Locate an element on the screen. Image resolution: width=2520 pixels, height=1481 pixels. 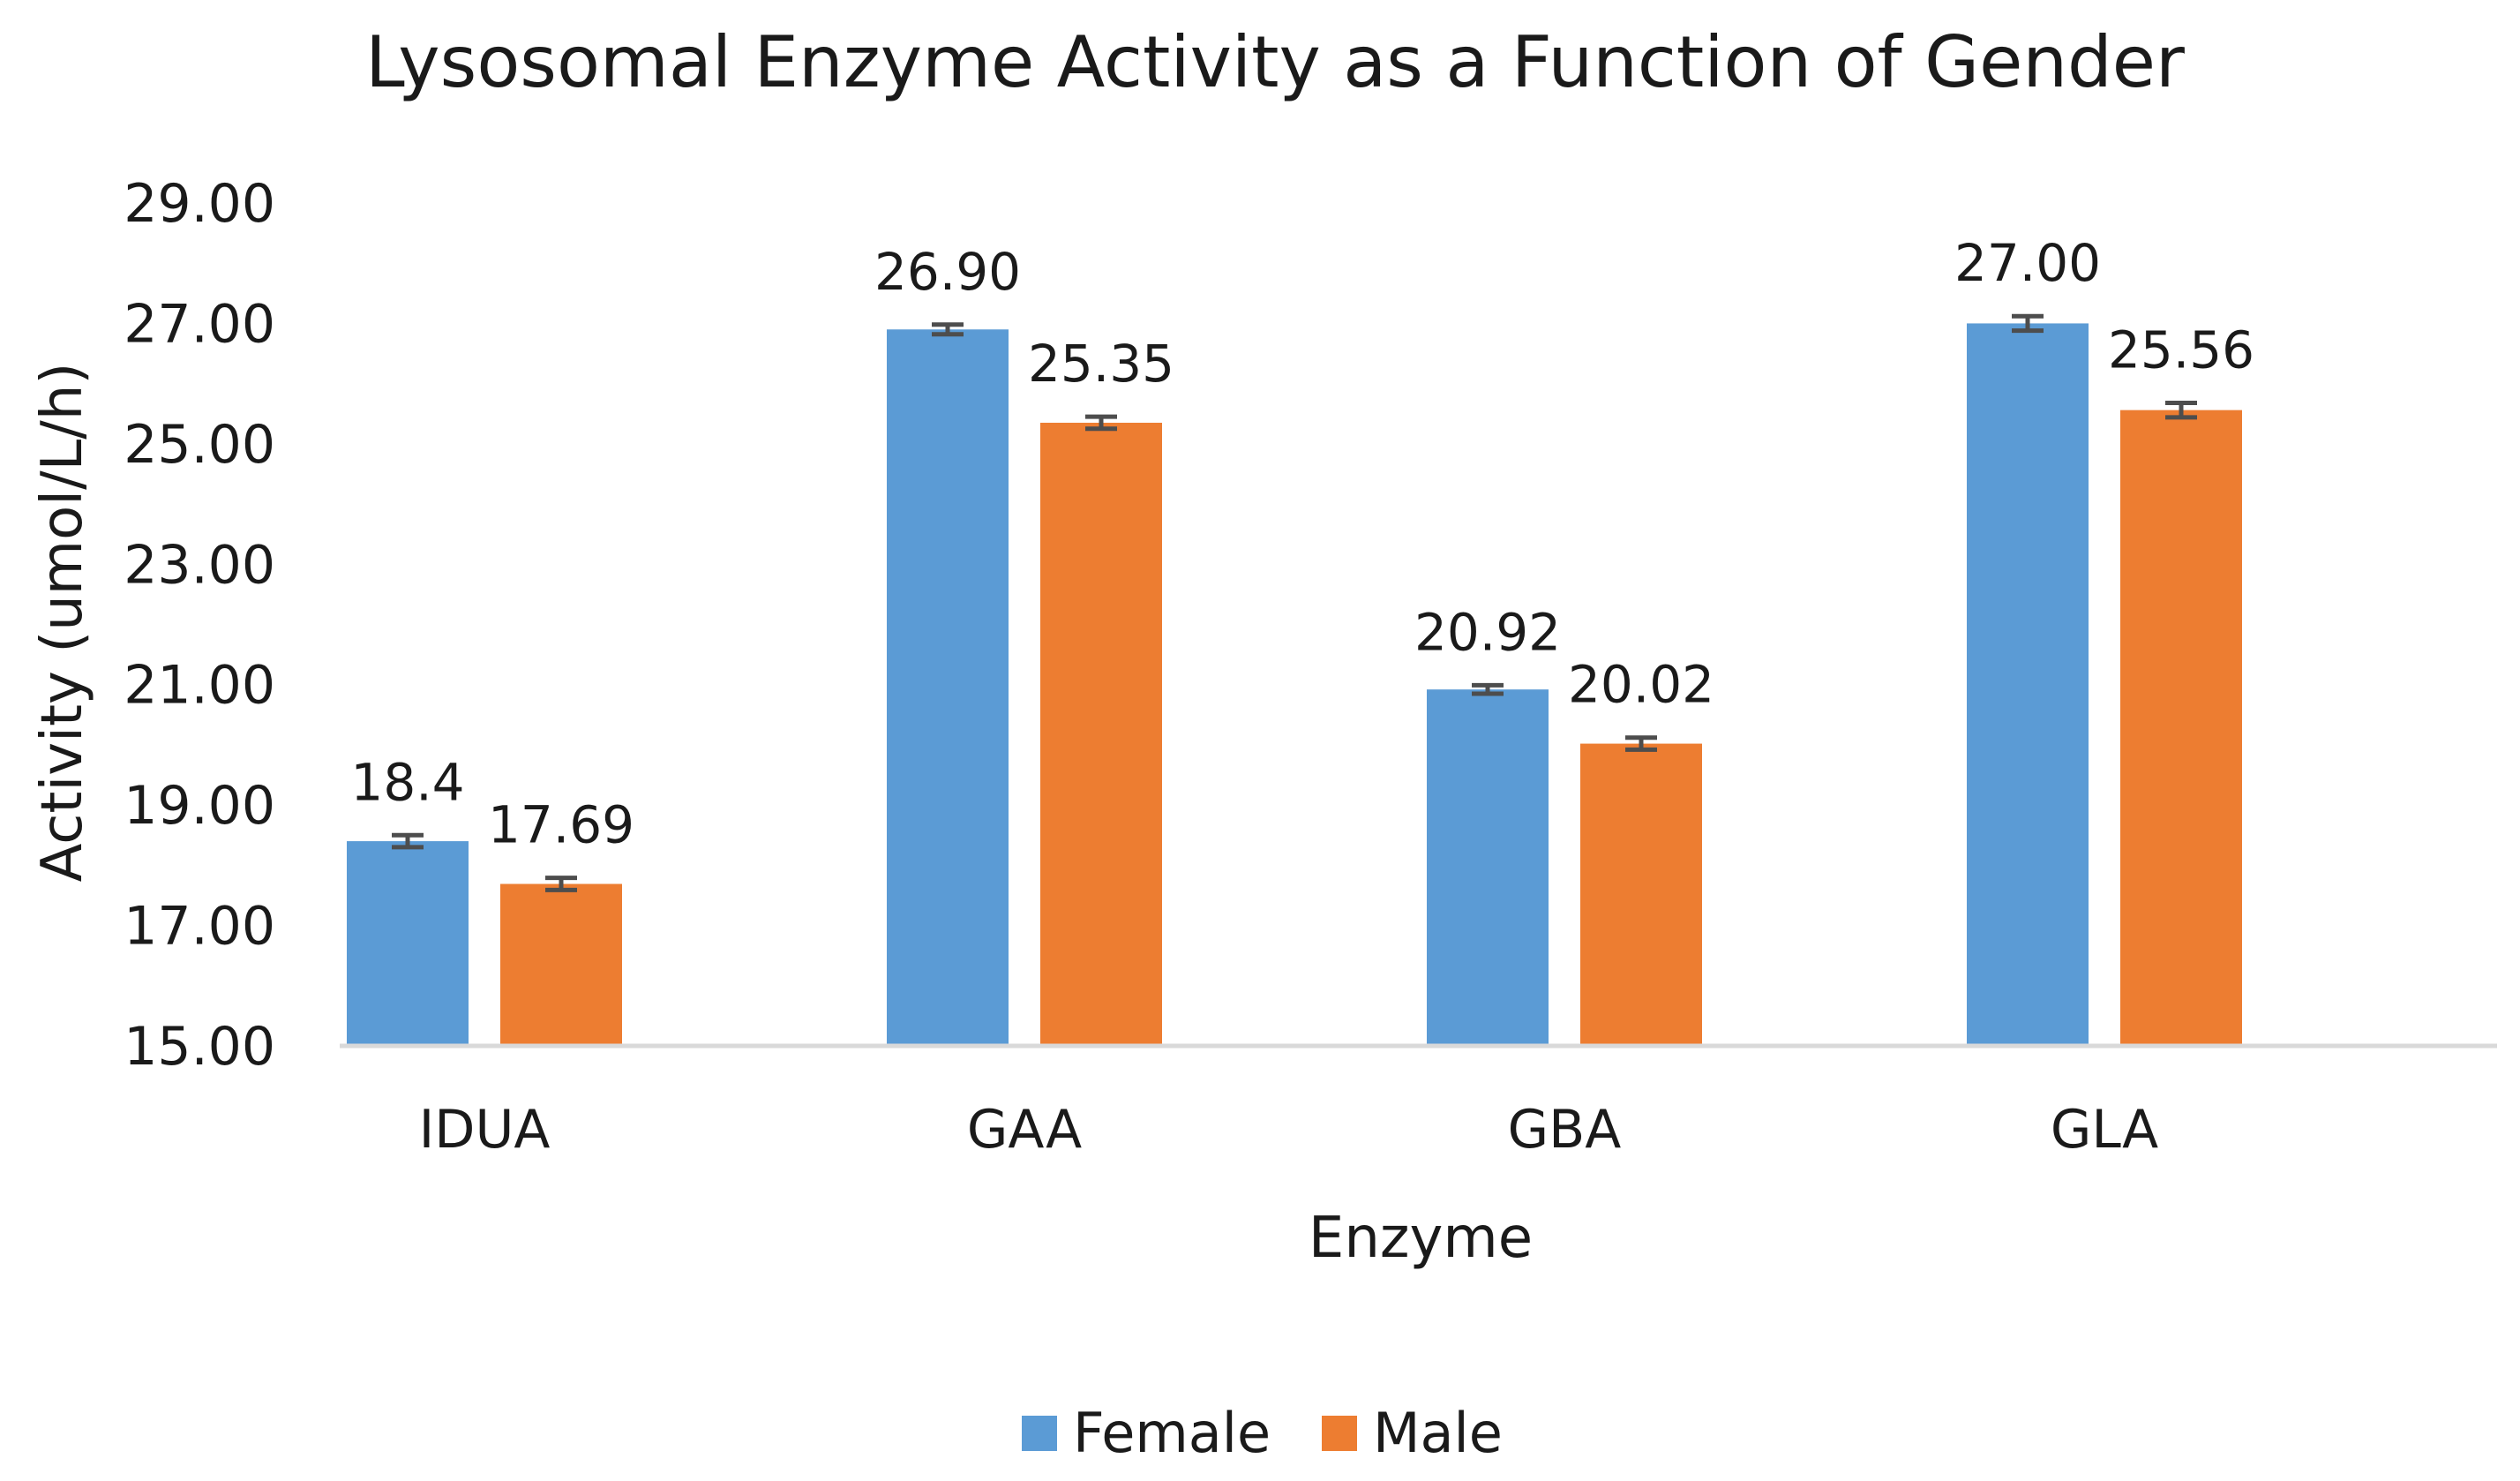
error-bar-female-gba is located at coordinates (1488, 689).